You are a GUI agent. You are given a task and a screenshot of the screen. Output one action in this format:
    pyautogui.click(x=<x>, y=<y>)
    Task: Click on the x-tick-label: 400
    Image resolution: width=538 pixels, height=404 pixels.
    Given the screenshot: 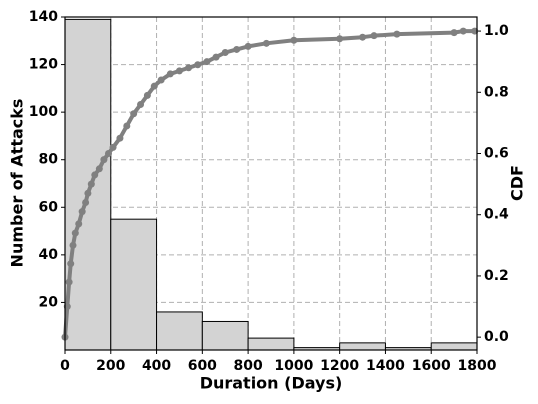 What is the action you would take?
    pyautogui.click(x=156, y=366)
    